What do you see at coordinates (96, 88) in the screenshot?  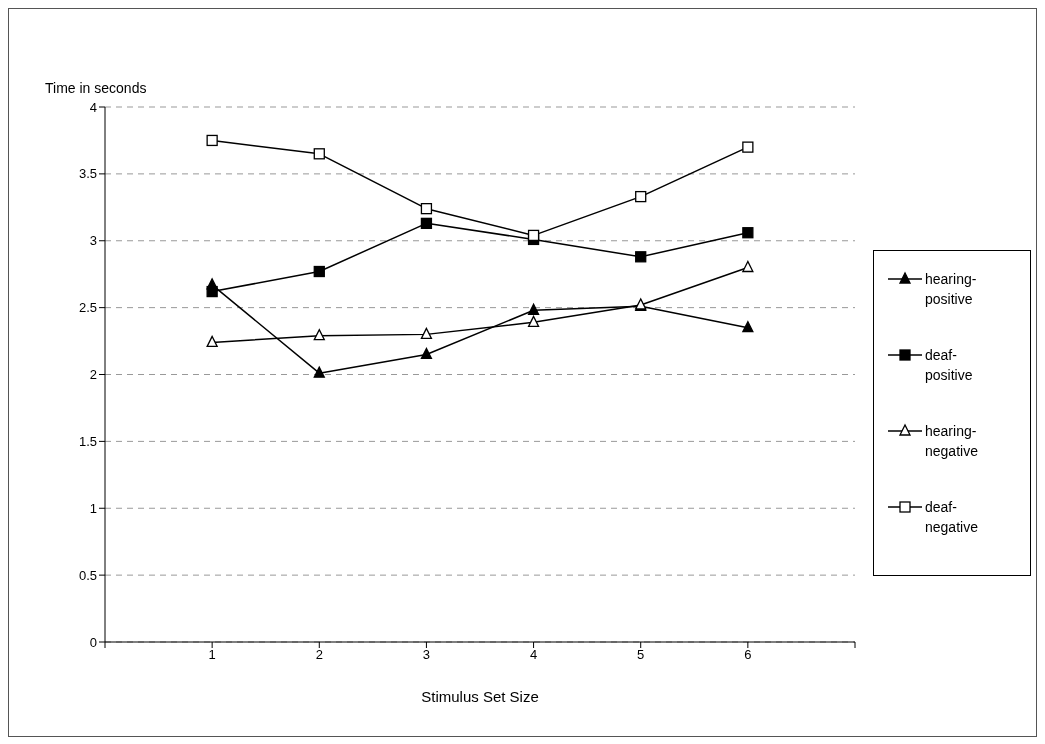 I see `y-axis-title: Time in seconds` at bounding box center [96, 88].